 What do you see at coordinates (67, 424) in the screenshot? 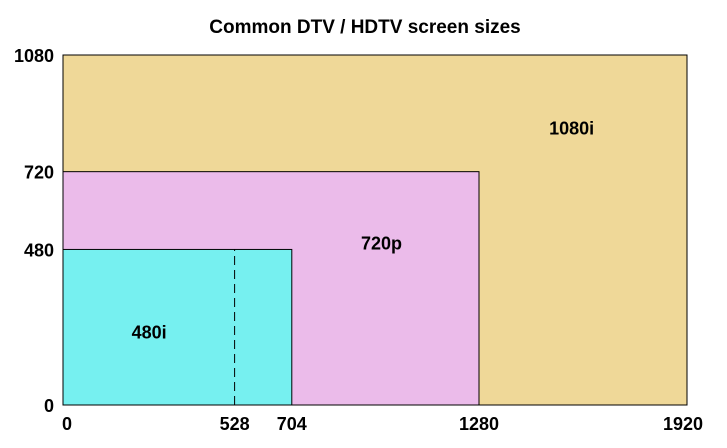
I see `x-tick-label: 0` at bounding box center [67, 424].